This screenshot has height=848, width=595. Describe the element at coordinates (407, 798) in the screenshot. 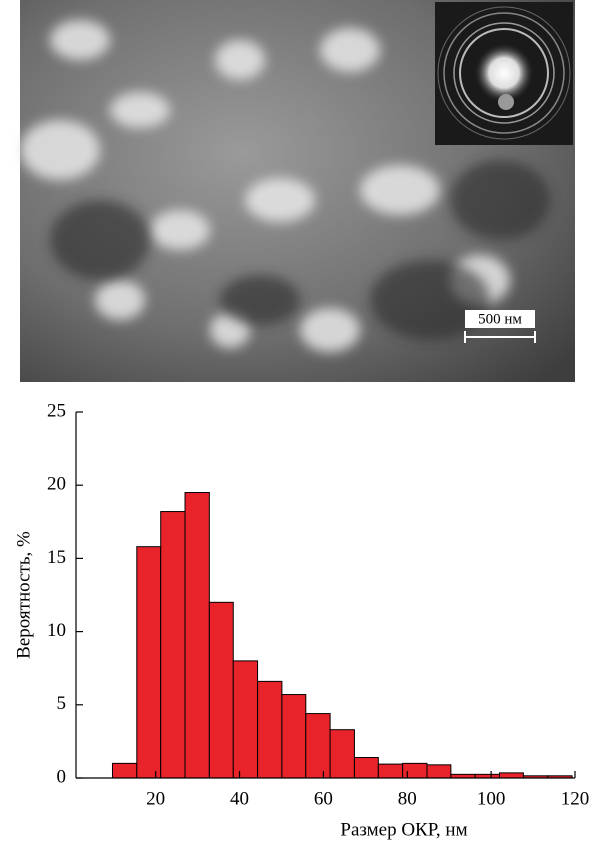

I see `x-tick-label: 80` at that location.